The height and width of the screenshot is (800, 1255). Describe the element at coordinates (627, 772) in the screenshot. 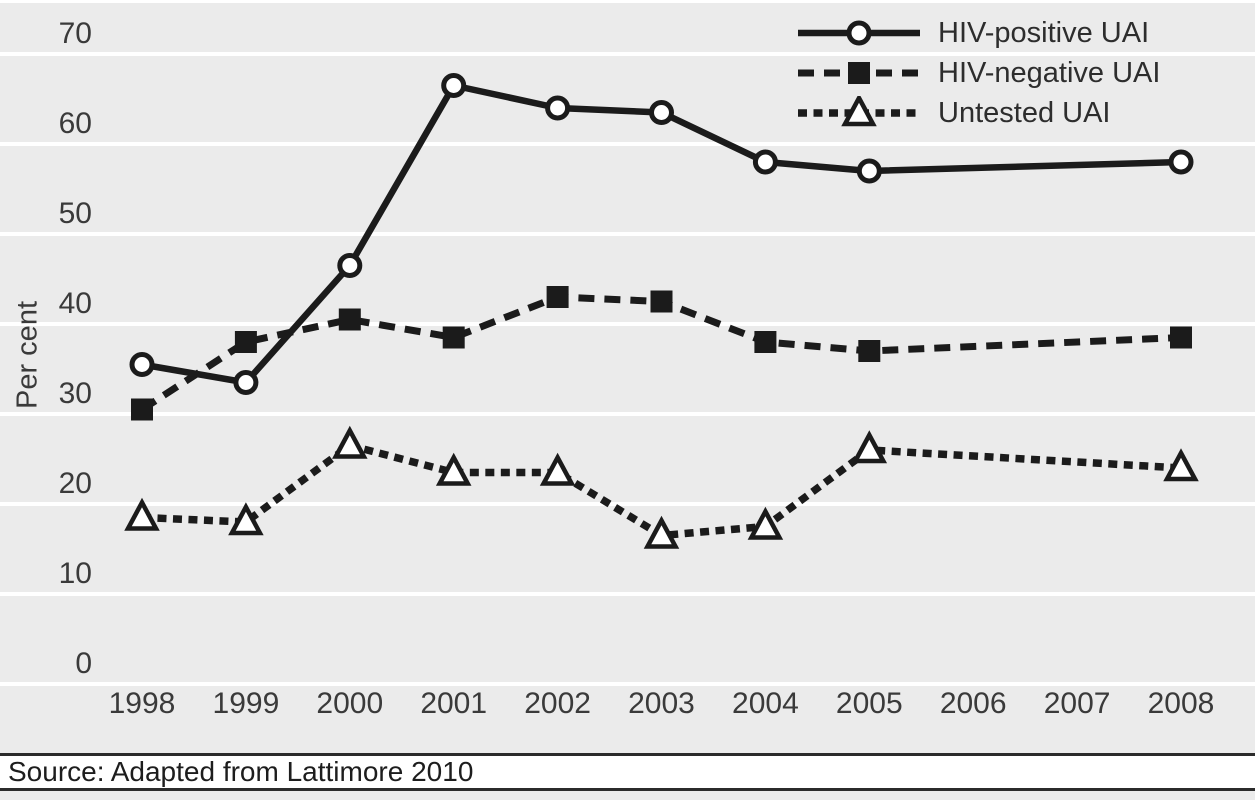

I see `source-bar: Source: Adapted from Lattimore 2010` at that location.